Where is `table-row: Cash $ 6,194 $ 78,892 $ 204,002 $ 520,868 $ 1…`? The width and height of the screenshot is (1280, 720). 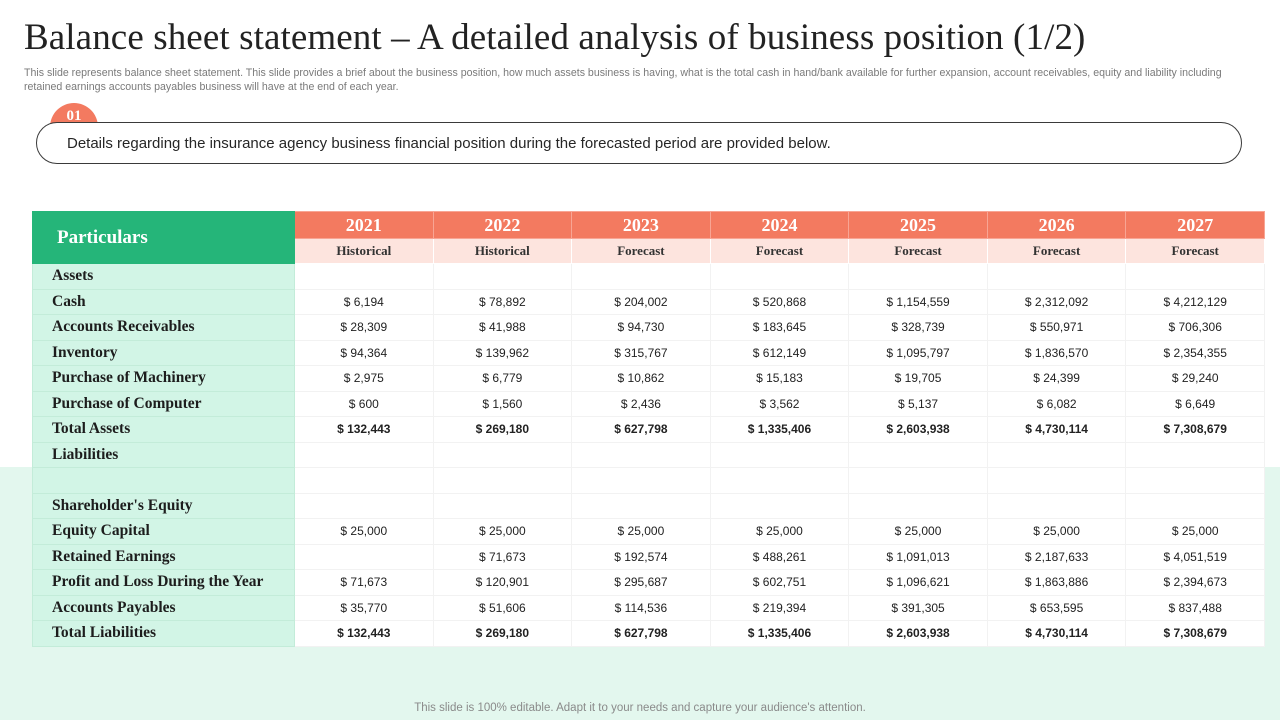
table-row: Cash $ 6,194 $ 78,892 $ 204,002 $ 520,868 $ 1… is located at coordinates (648, 301).